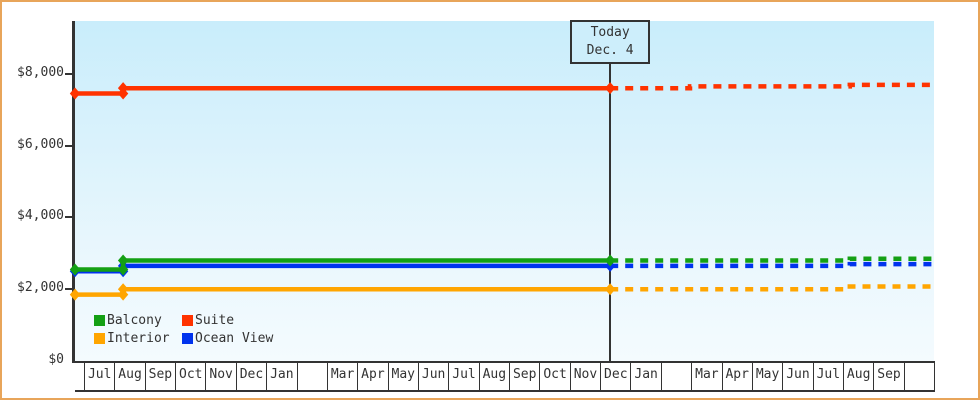  I want to click on legend-item-ocean-view: Ocean View, so click(227, 338).